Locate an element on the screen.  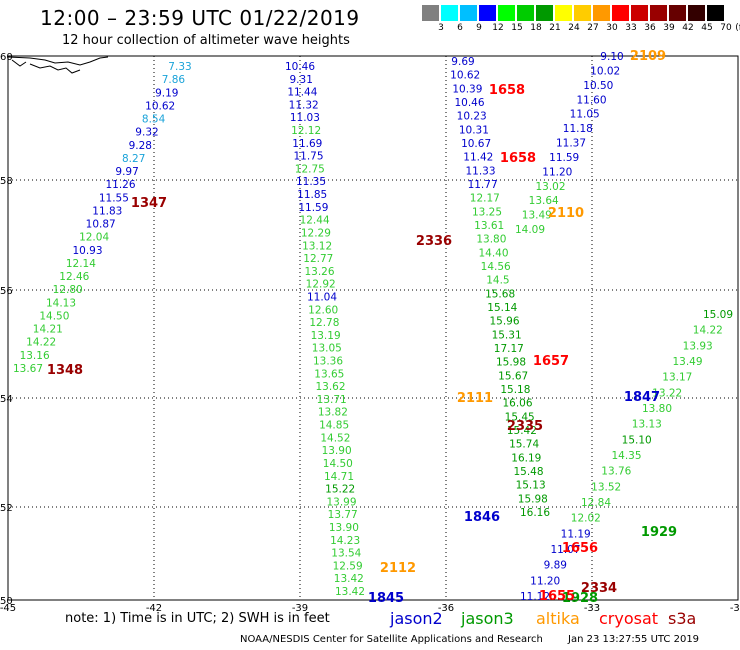
swh-value: 11.19 is located at coordinates (576, 534).